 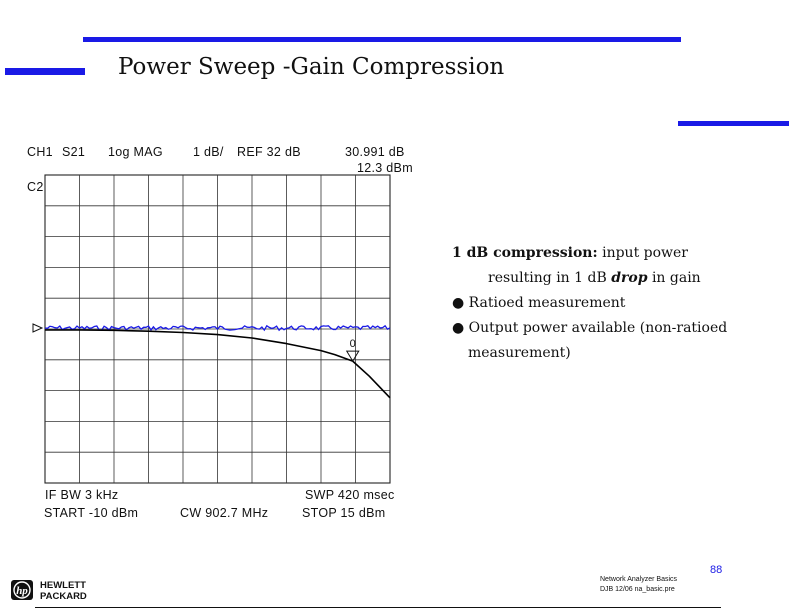 I want to click on note-line-2: resulting in 1 dB drop in gain, so click(x=617, y=278).